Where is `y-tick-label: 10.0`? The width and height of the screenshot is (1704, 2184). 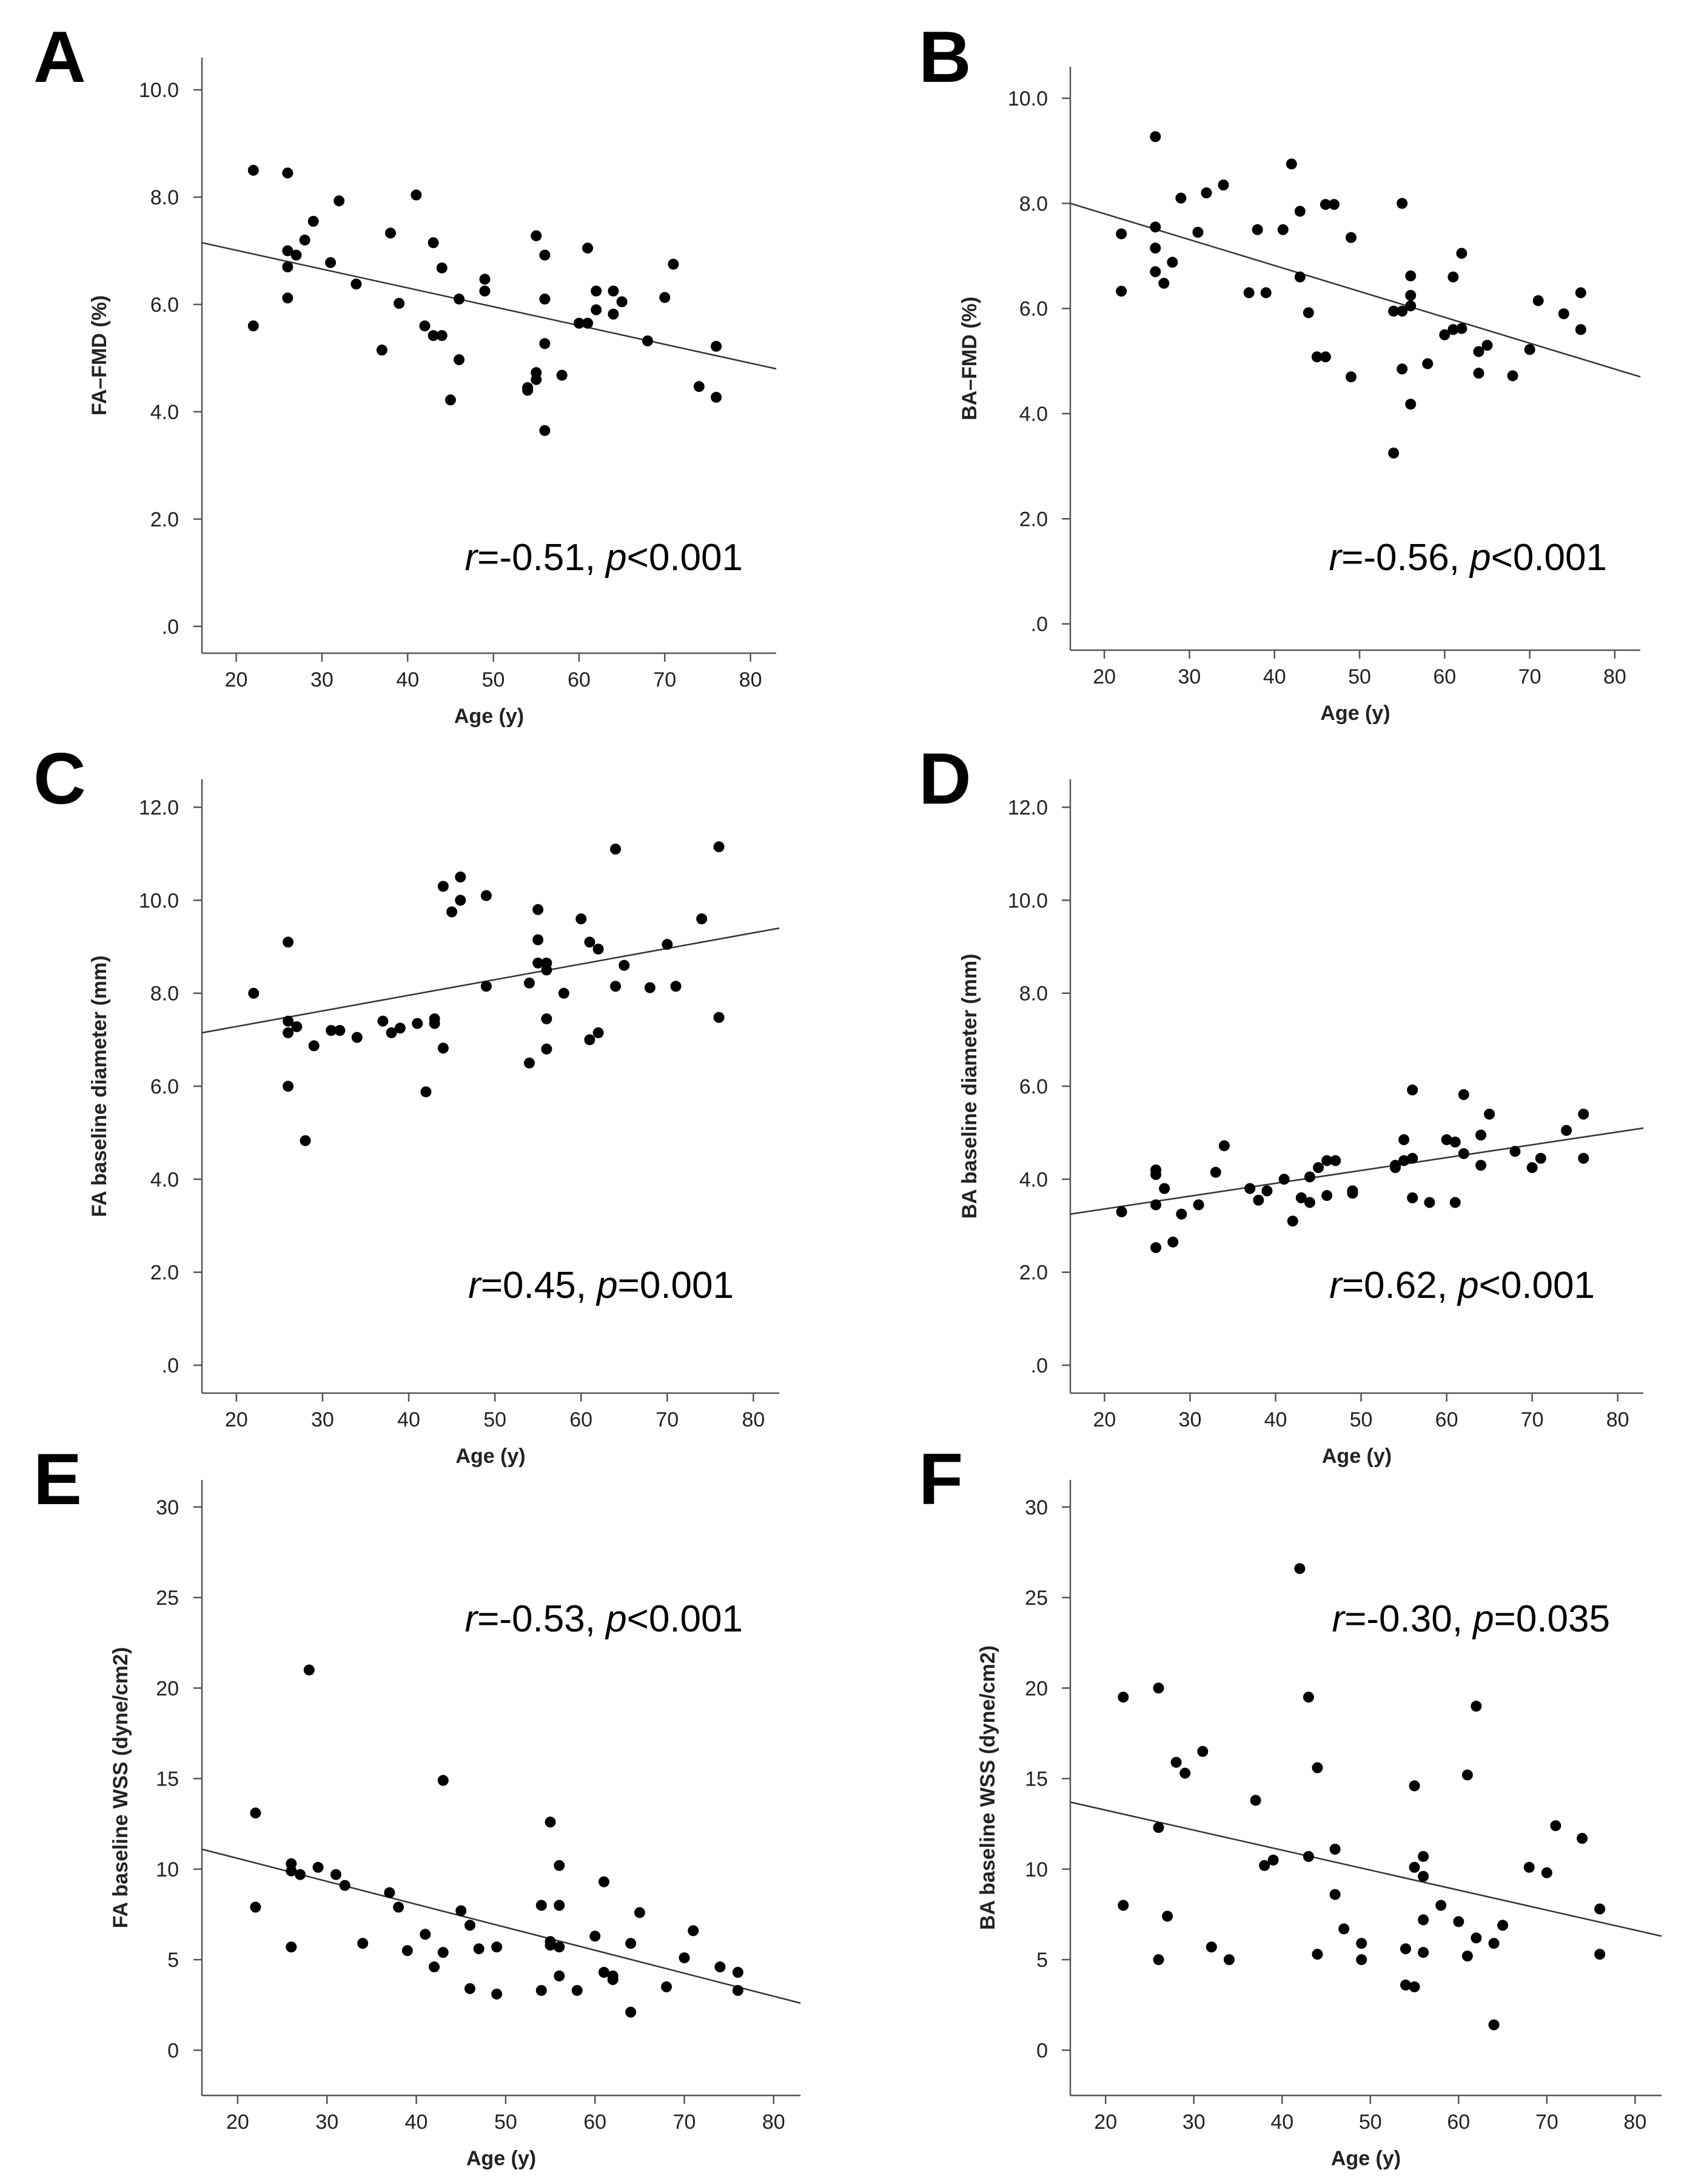
y-tick-label: 10.0 is located at coordinates (1028, 900).